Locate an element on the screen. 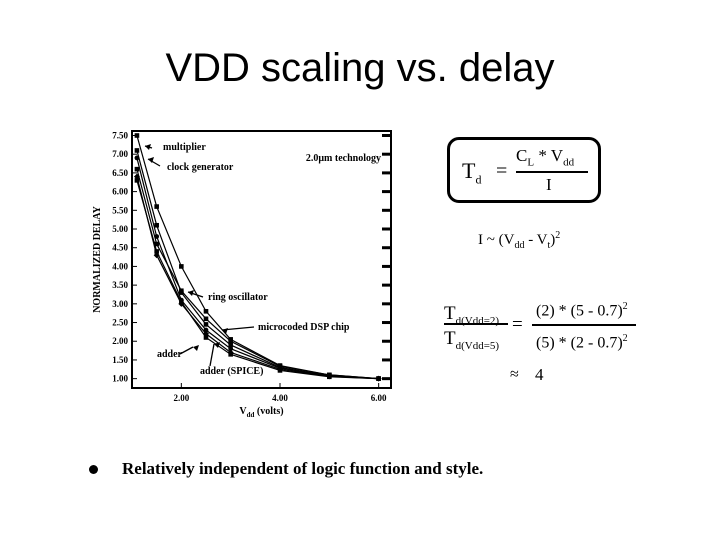 The height and width of the screenshot is (540, 720). y-tick-label: 2.50 is located at coordinates (120, 323).